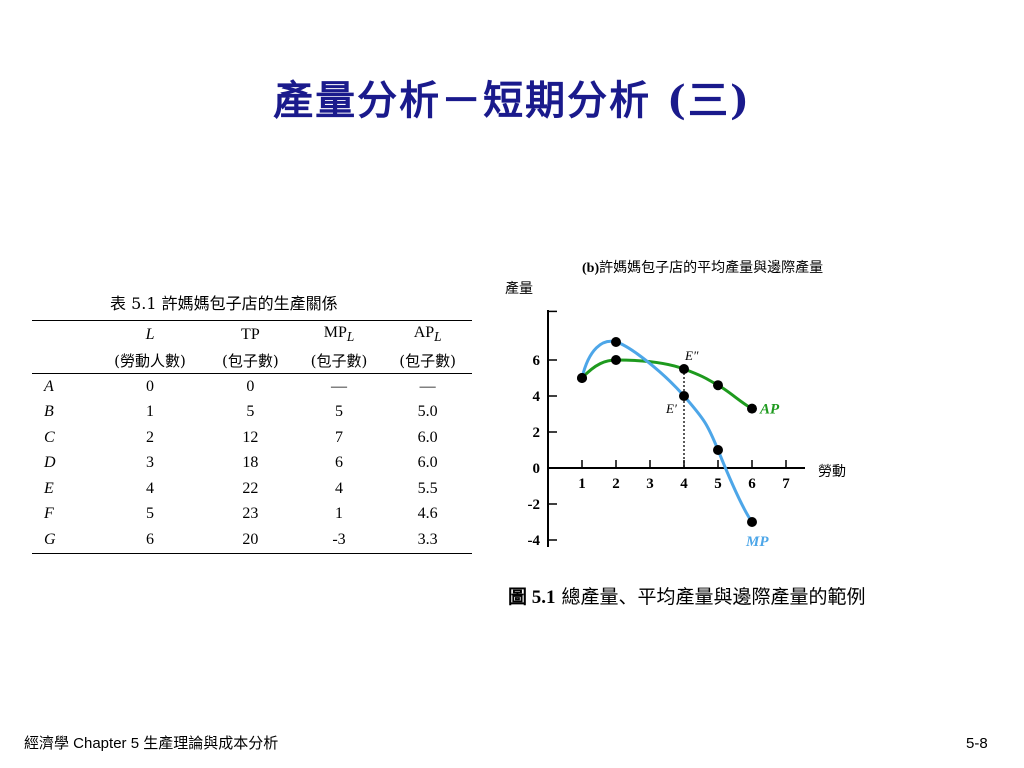 This screenshot has width=1024, height=768. Describe the element at coordinates (427, 514) in the screenshot. I see `cell-ap: 4.6` at that location.